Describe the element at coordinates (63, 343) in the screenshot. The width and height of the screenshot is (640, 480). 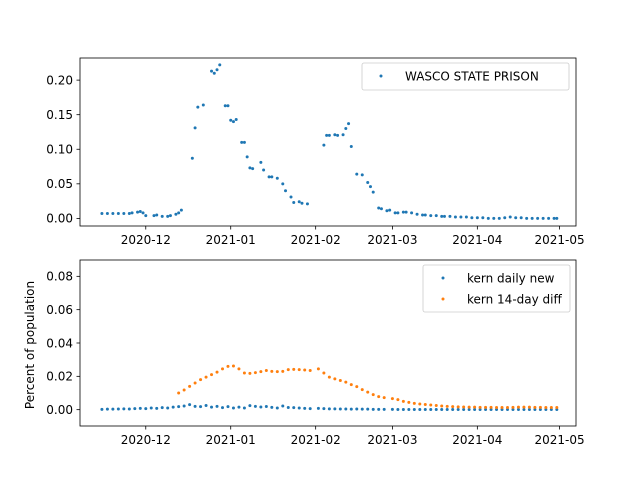
I see `bottom-subplot-yticks: 0.00 0.02 0.04 0.06 0.08` at that location.